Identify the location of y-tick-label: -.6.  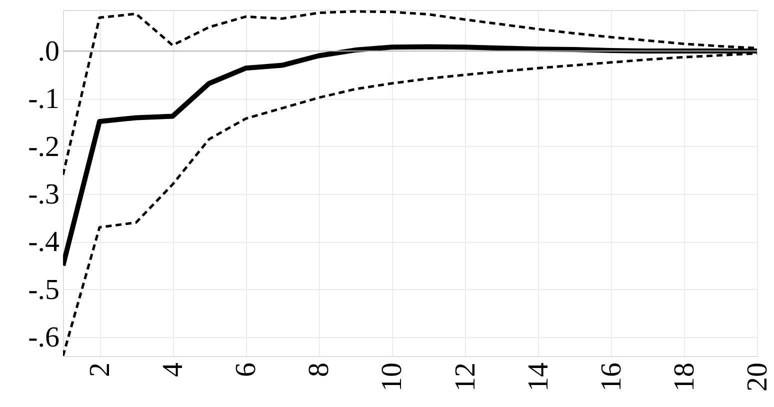
(44, 337).